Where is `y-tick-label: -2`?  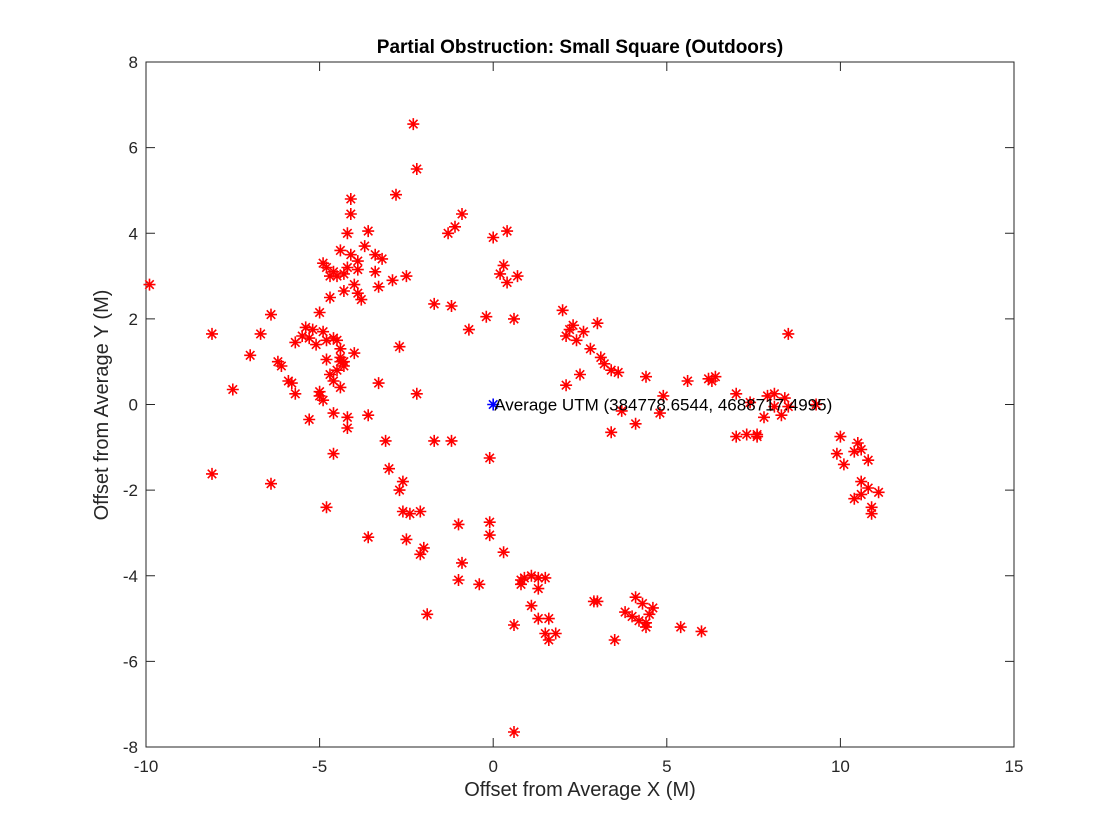 y-tick-label: -2 is located at coordinates (130, 490).